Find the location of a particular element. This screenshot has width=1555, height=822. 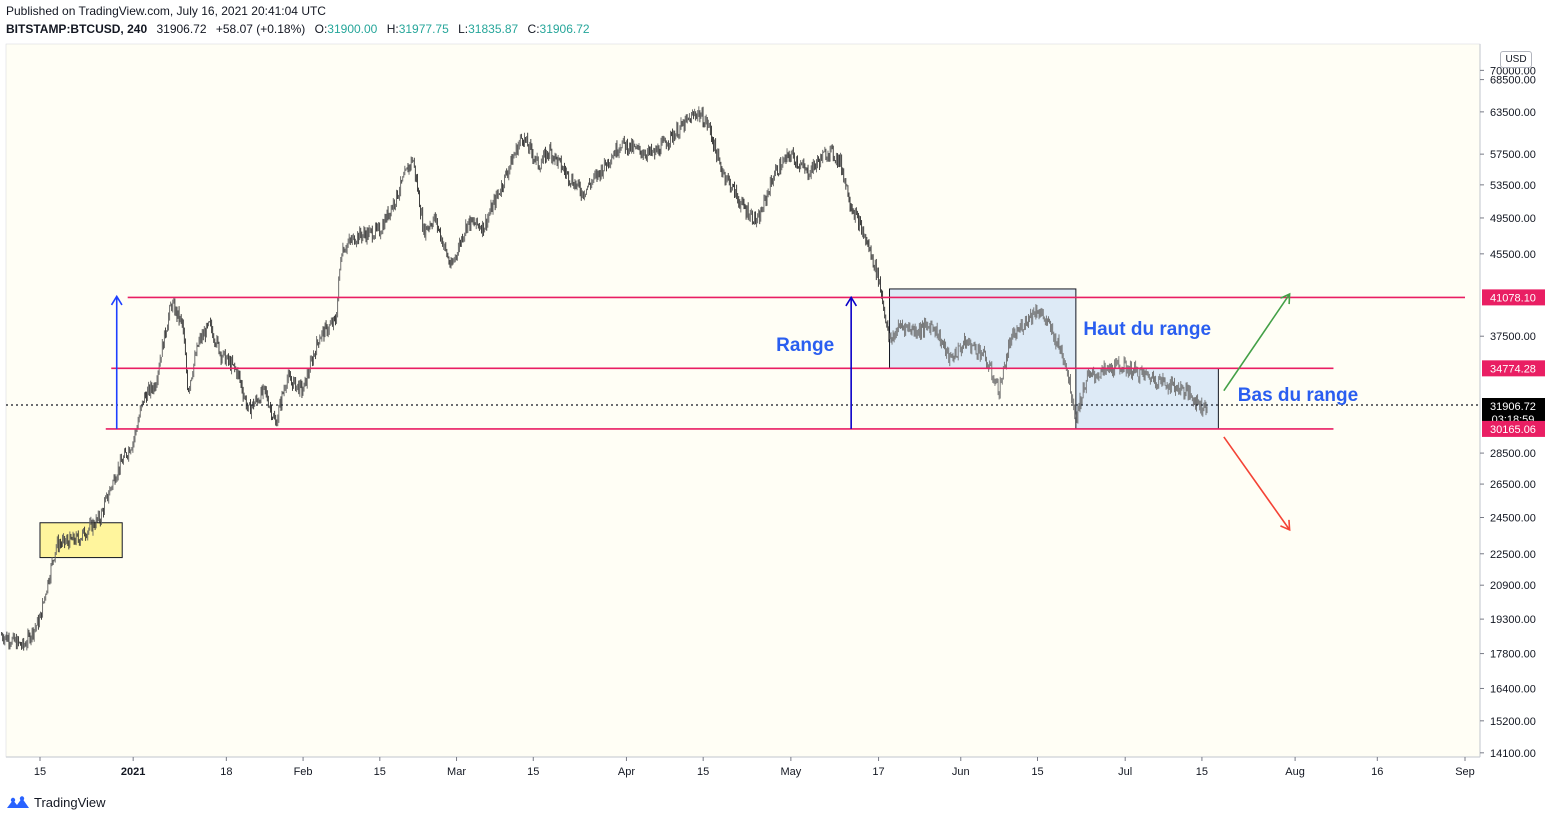

range-arrow-left is located at coordinates (116, 361).